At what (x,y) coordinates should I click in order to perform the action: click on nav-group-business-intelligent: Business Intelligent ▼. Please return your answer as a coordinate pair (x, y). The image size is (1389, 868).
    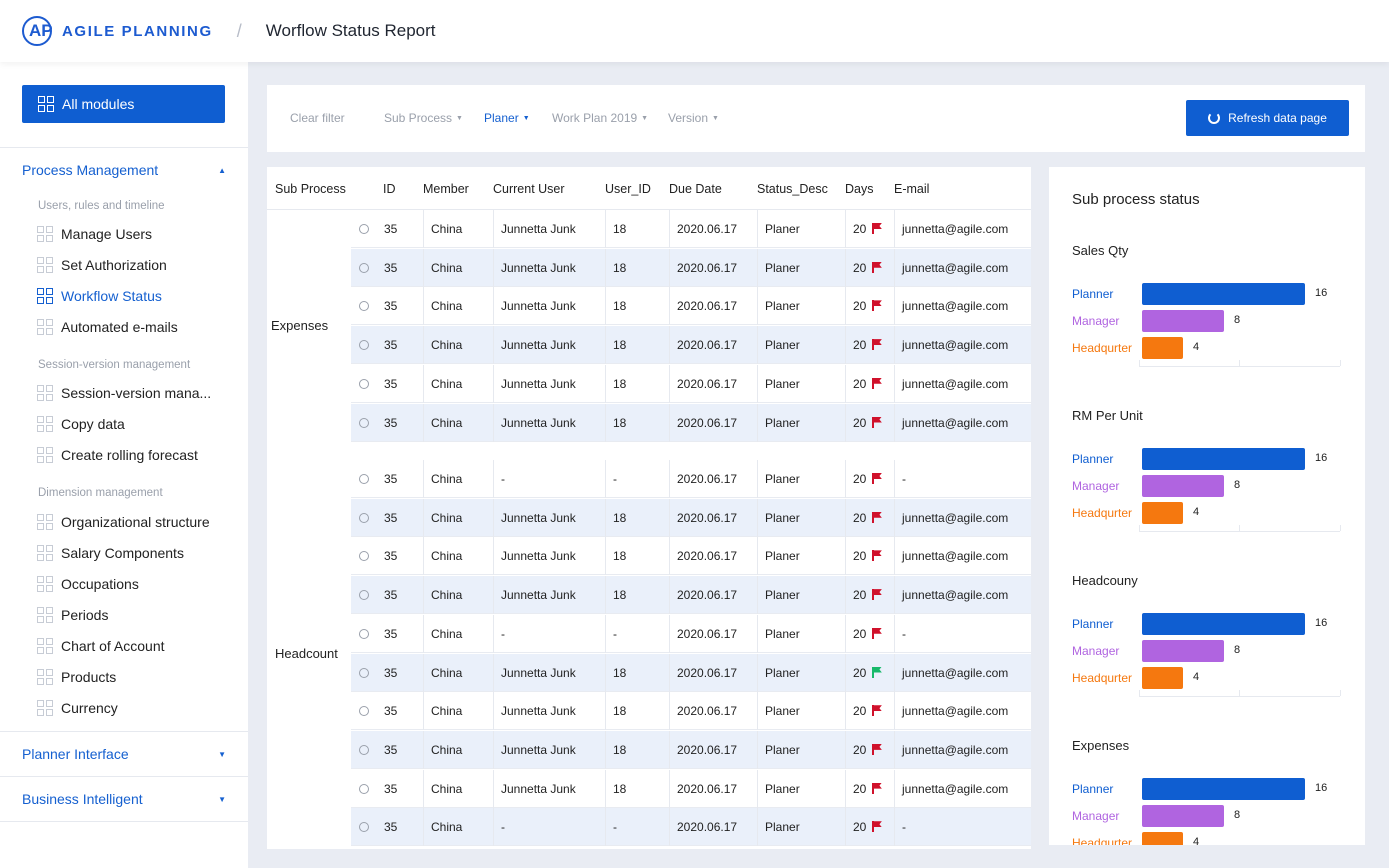
    Looking at the image, I should click on (124, 799).